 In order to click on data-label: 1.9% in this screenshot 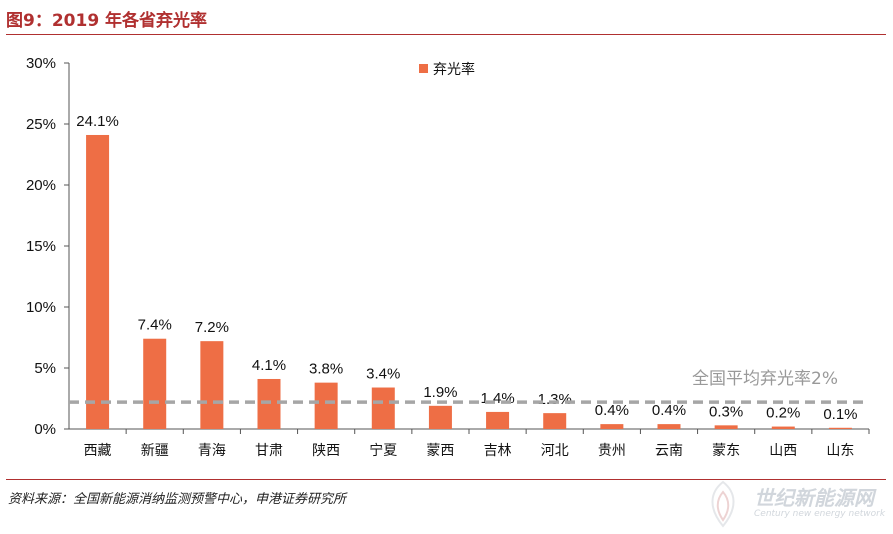, I will do `click(440, 392)`.